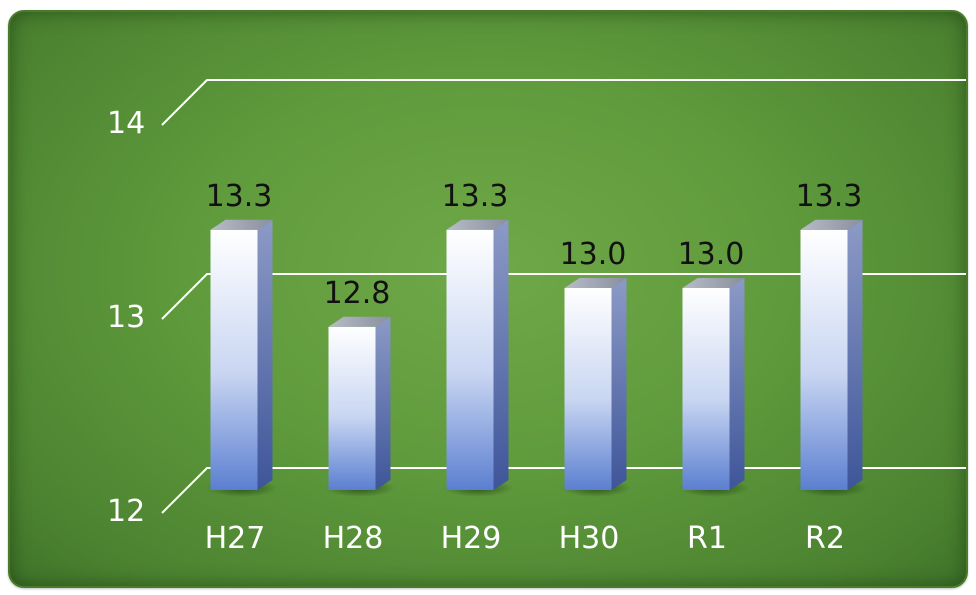 The image size is (976, 595). What do you see at coordinates (353, 538) in the screenshot?
I see `x-tick-label: H28` at bounding box center [353, 538].